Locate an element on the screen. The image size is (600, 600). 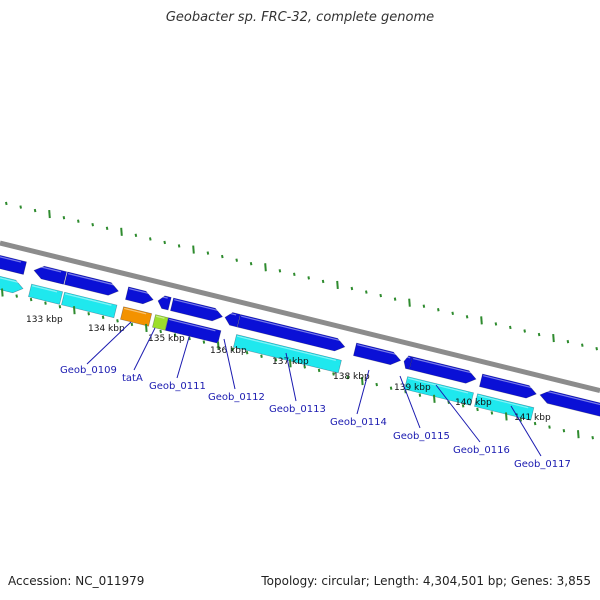
ruler-label: 140 kbp is located at coordinates (473, 403).